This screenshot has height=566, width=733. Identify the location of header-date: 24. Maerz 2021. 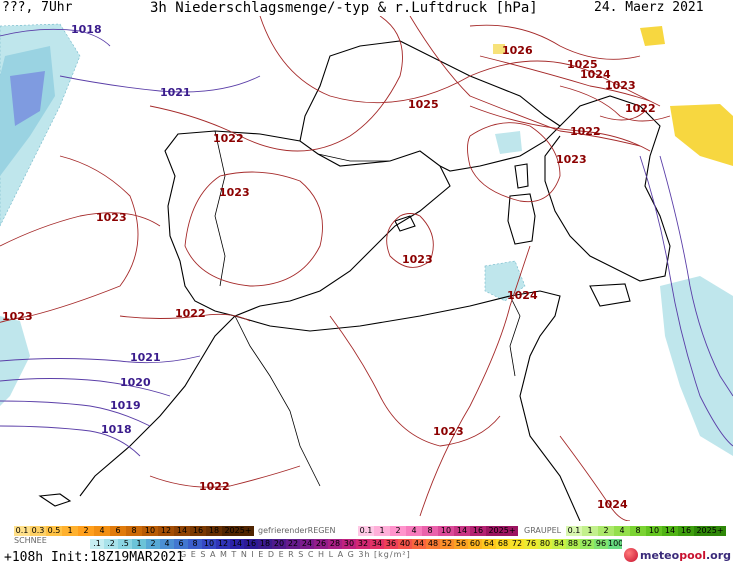
(649, 7).